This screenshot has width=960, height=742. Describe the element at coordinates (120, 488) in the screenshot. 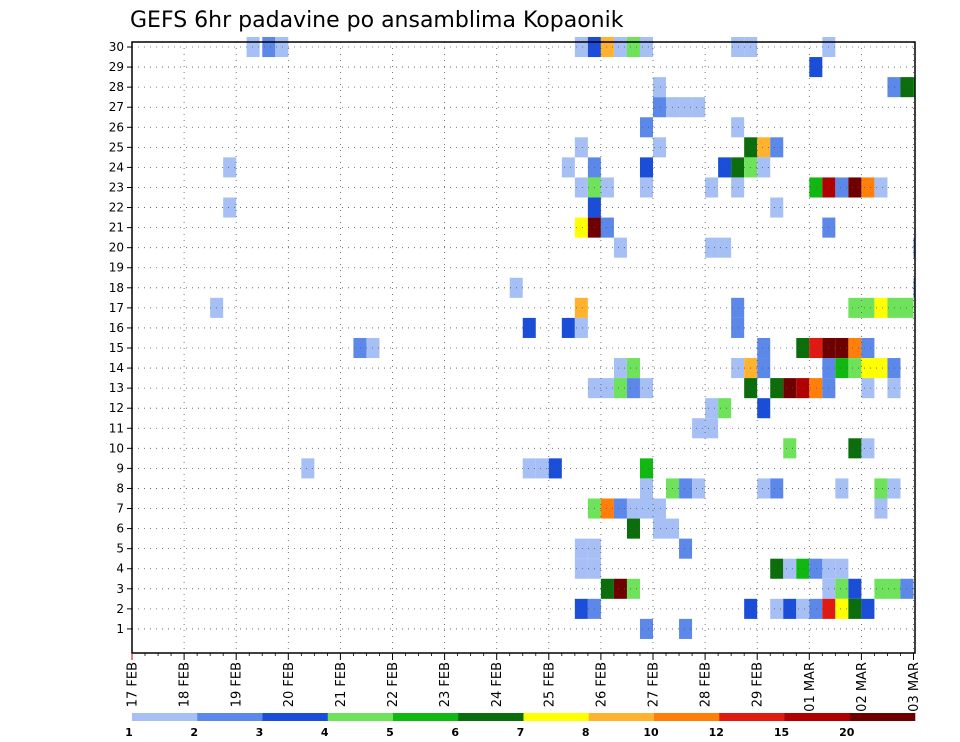

I see `y-tick-label: 8` at that location.